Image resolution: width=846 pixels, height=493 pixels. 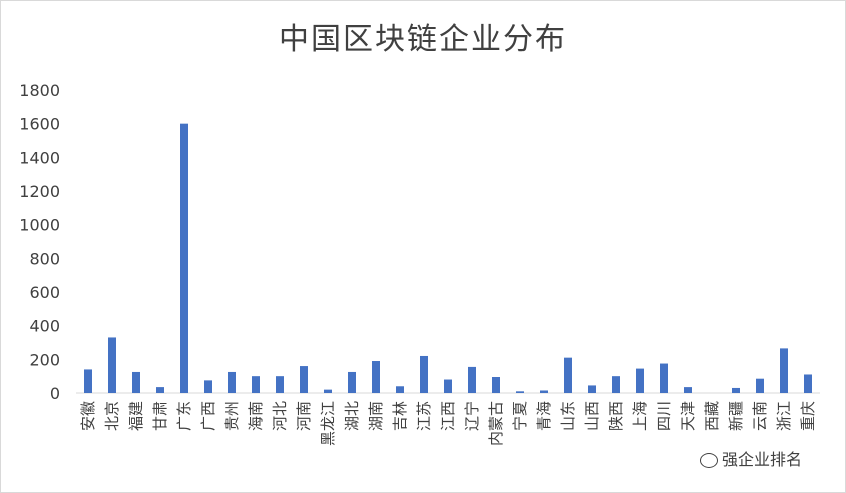 I want to click on bar-山西, so click(x=592, y=389).